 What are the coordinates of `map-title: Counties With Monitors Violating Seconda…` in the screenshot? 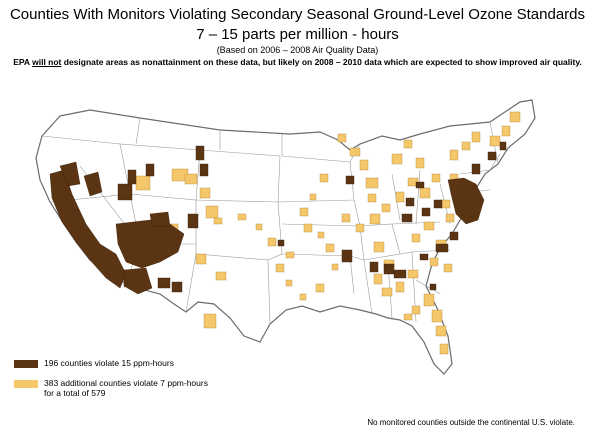 It's located at (297, 14).